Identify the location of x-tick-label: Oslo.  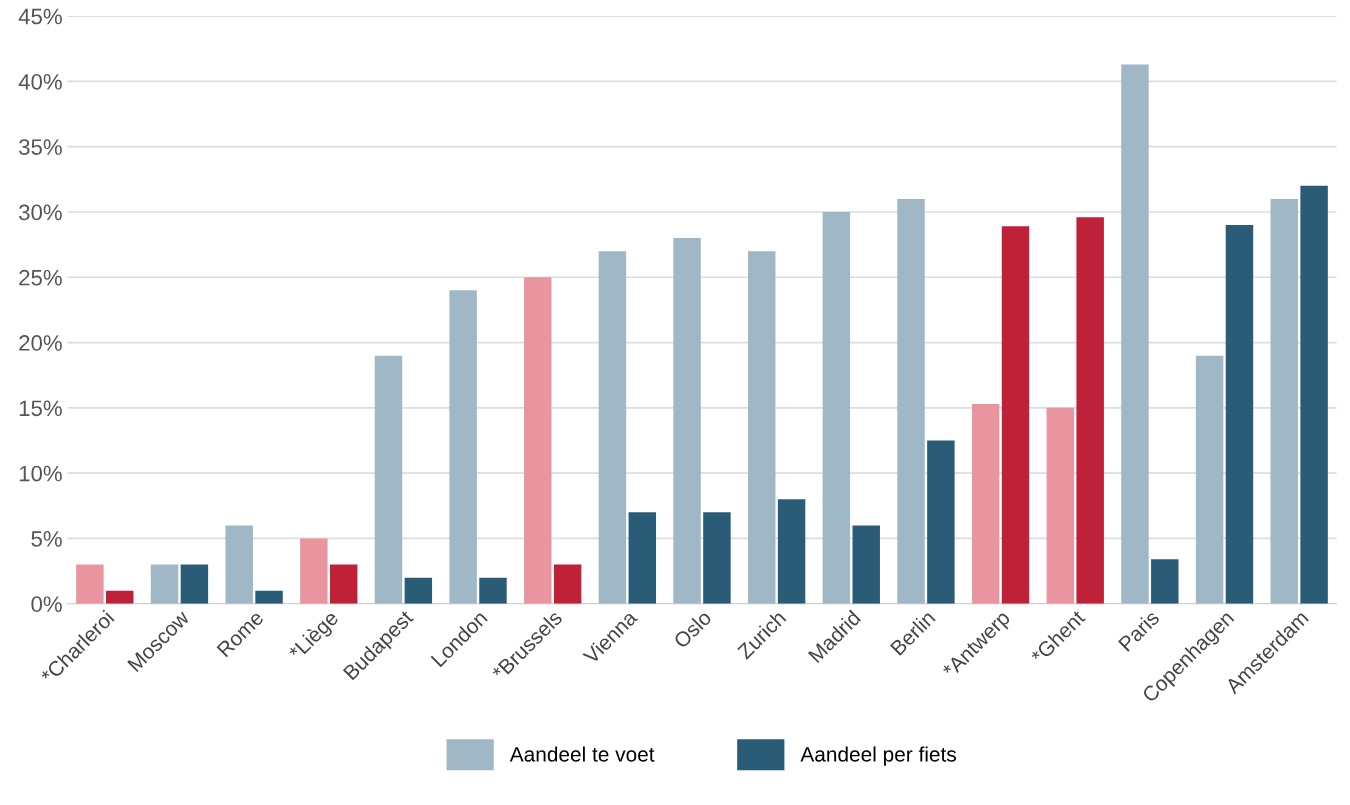
(692, 629).